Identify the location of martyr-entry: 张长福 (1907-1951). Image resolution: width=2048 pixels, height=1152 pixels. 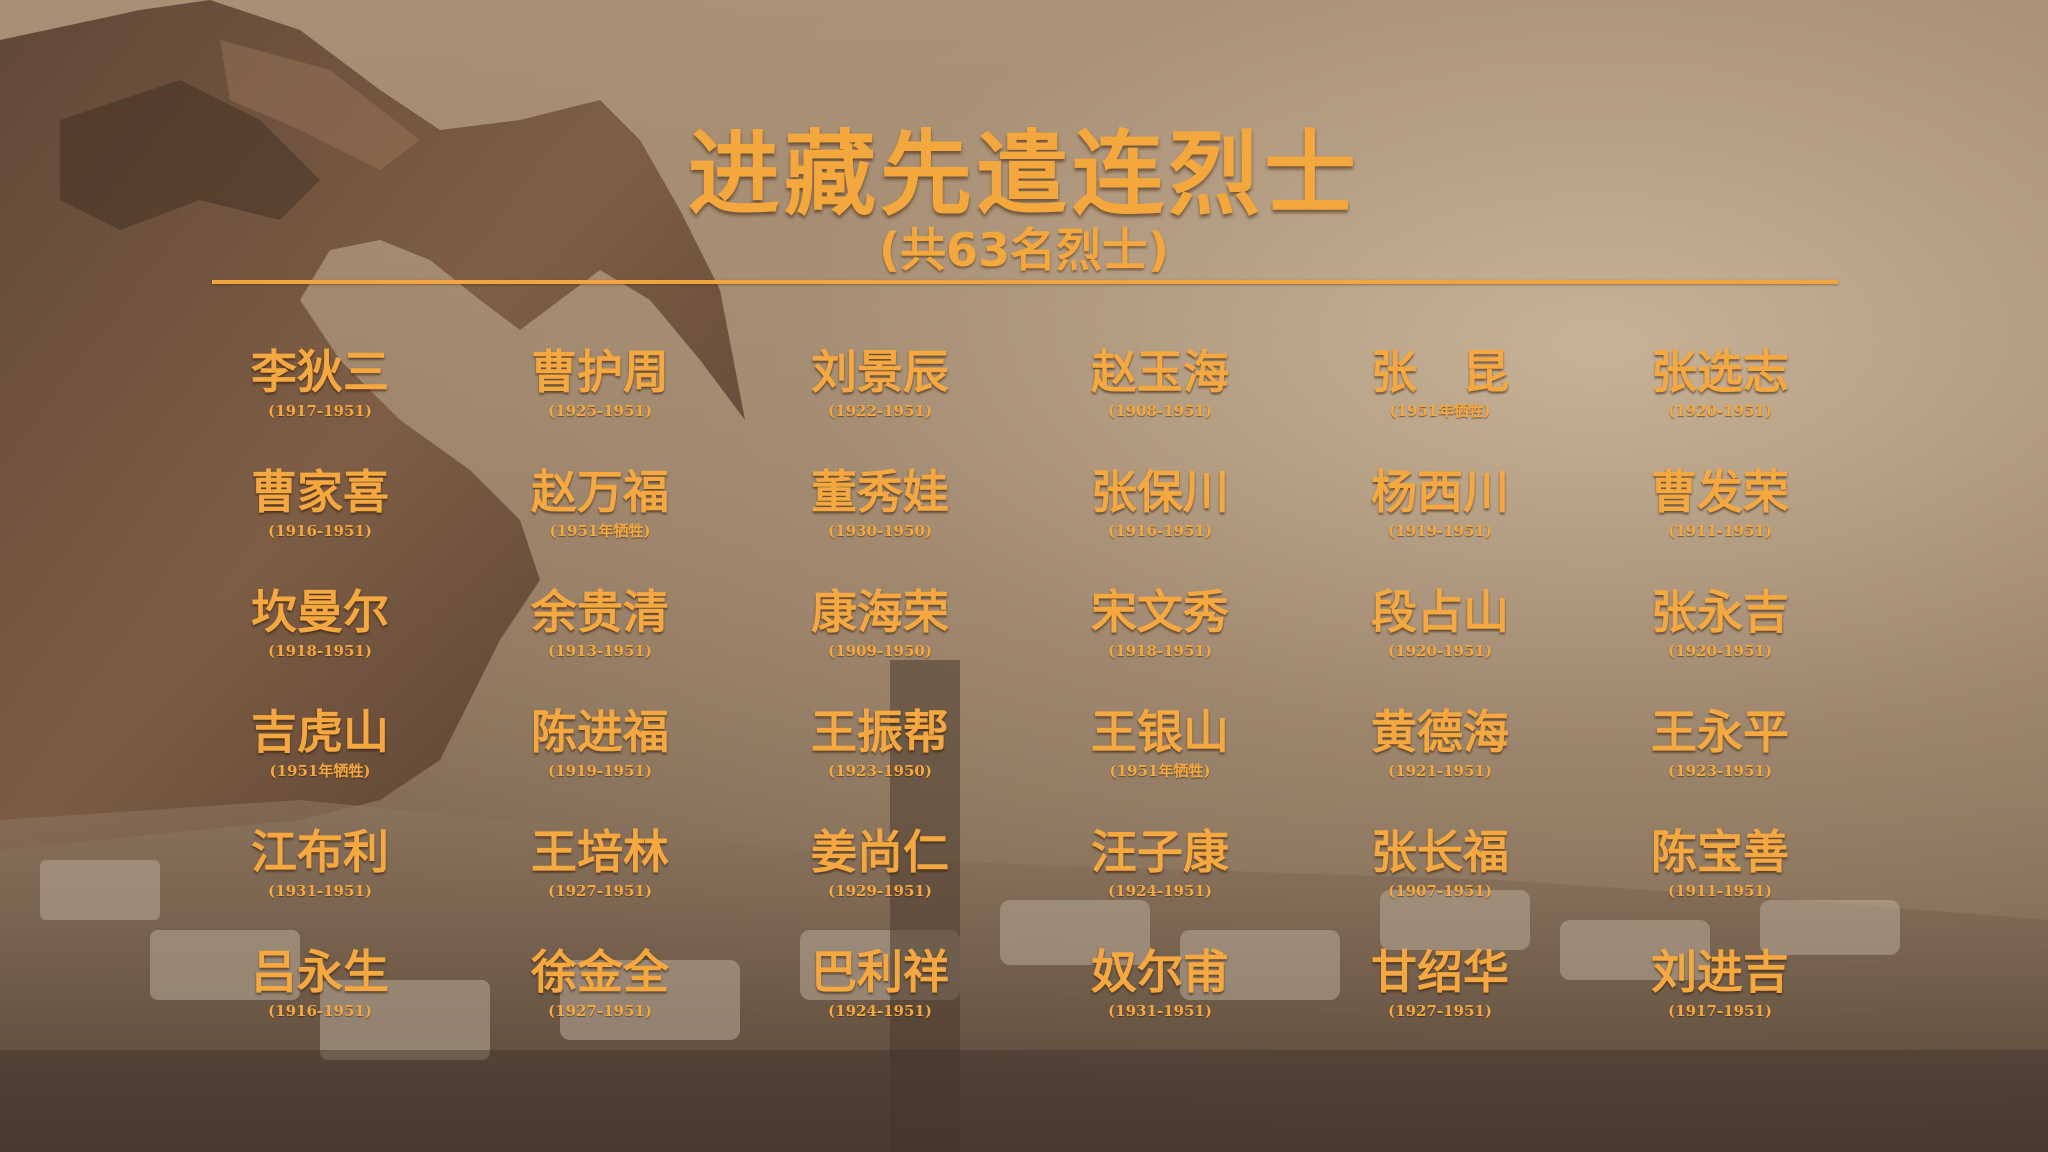
(1440, 884).